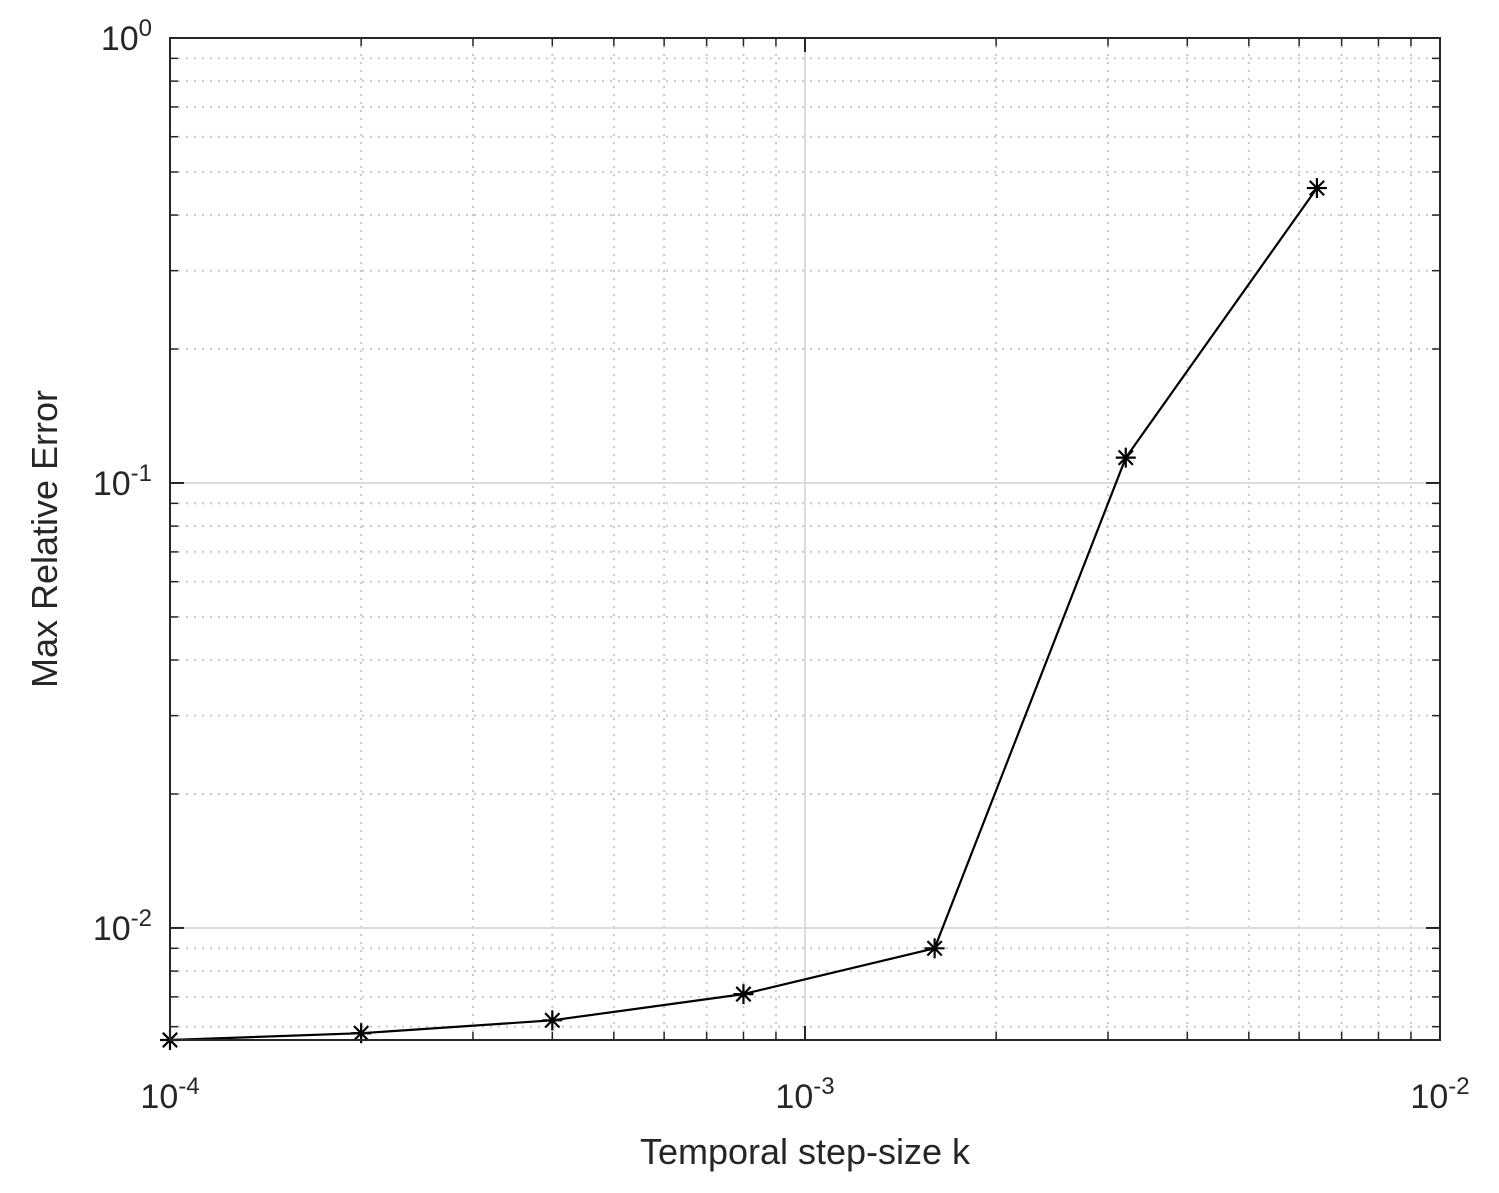  I want to click on y-tick-labels: 10⁻² 10⁻¹ 10⁰, so click(122, 481).